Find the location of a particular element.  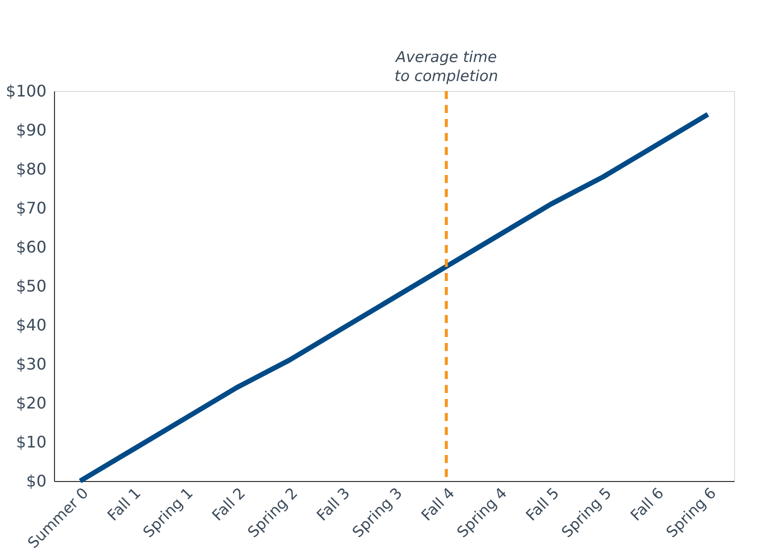

ref-line-label: Average time to completion is located at coordinates (446, 66).